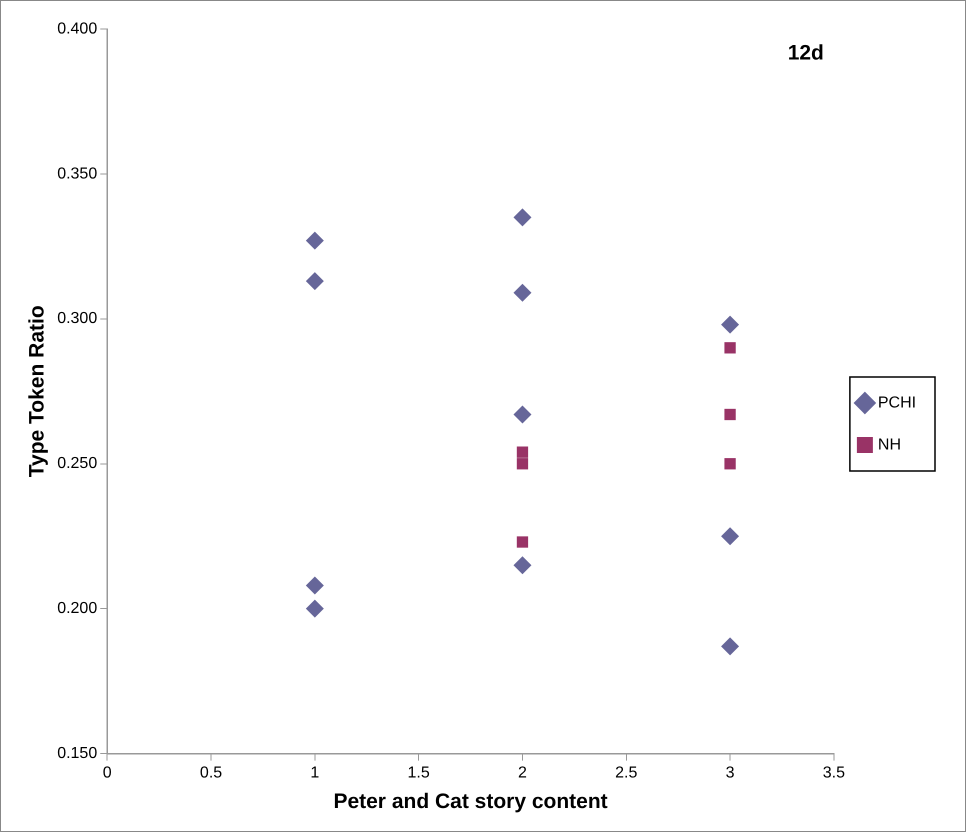 This screenshot has height=832, width=966. What do you see at coordinates (470, 802) in the screenshot?
I see `x-axis-title: Peter and Cat story content` at bounding box center [470, 802].